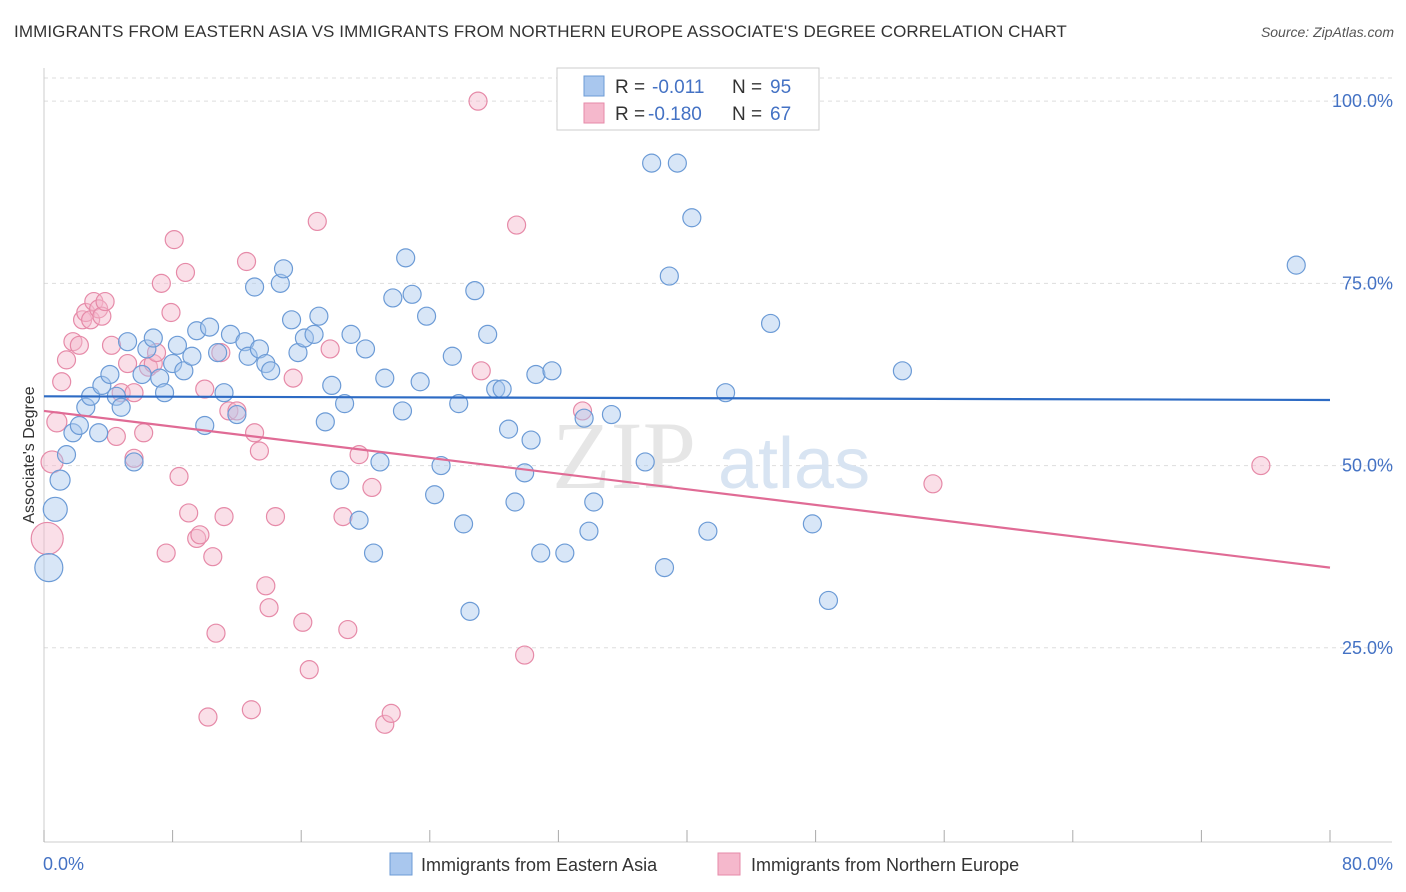 The height and width of the screenshot is (892, 1406). I want to click on y-axis-label: Associate's Degree, so click(29, 454).